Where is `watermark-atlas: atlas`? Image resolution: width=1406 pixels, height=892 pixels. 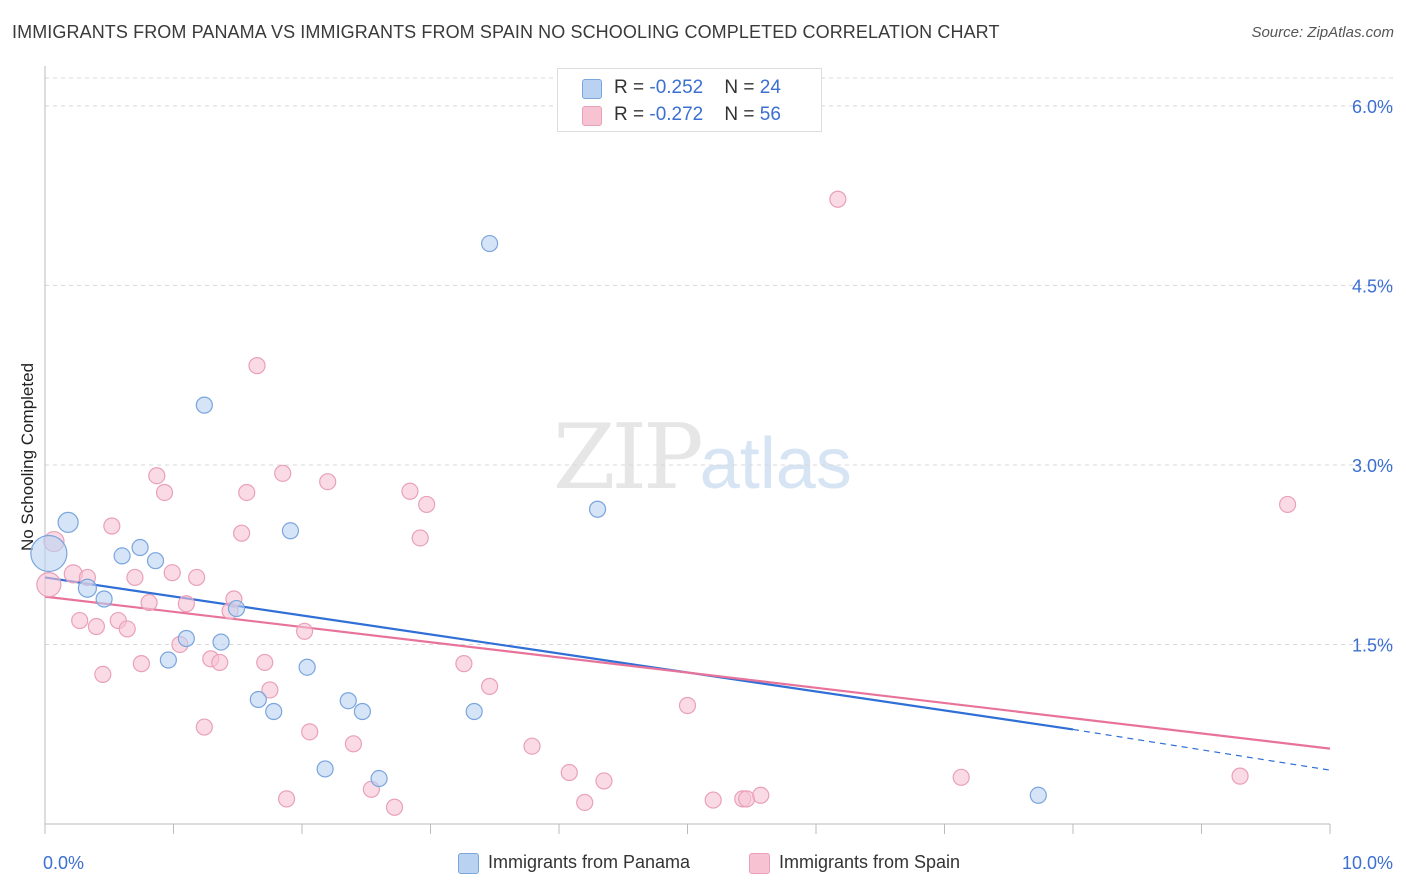
watermark-atlas: atlas is located at coordinates (775, 464).